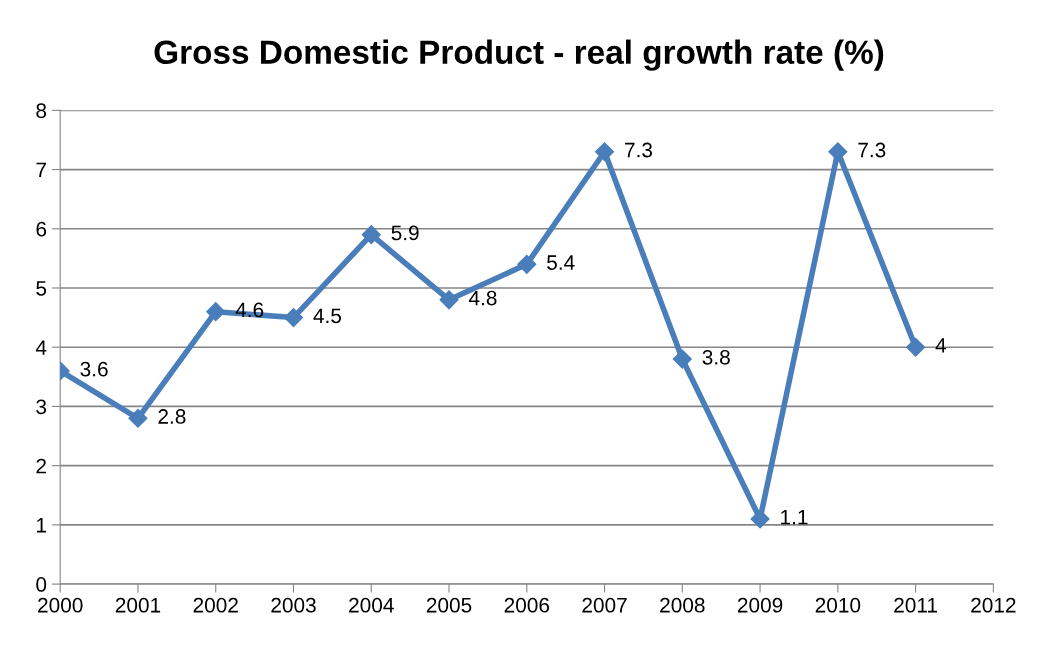 This screenshot has height=649, width=1038. What do you see at coordinates (482, 298) in the screenshot?
I see `data-label: 4.8` at bounding box center [482, 298].